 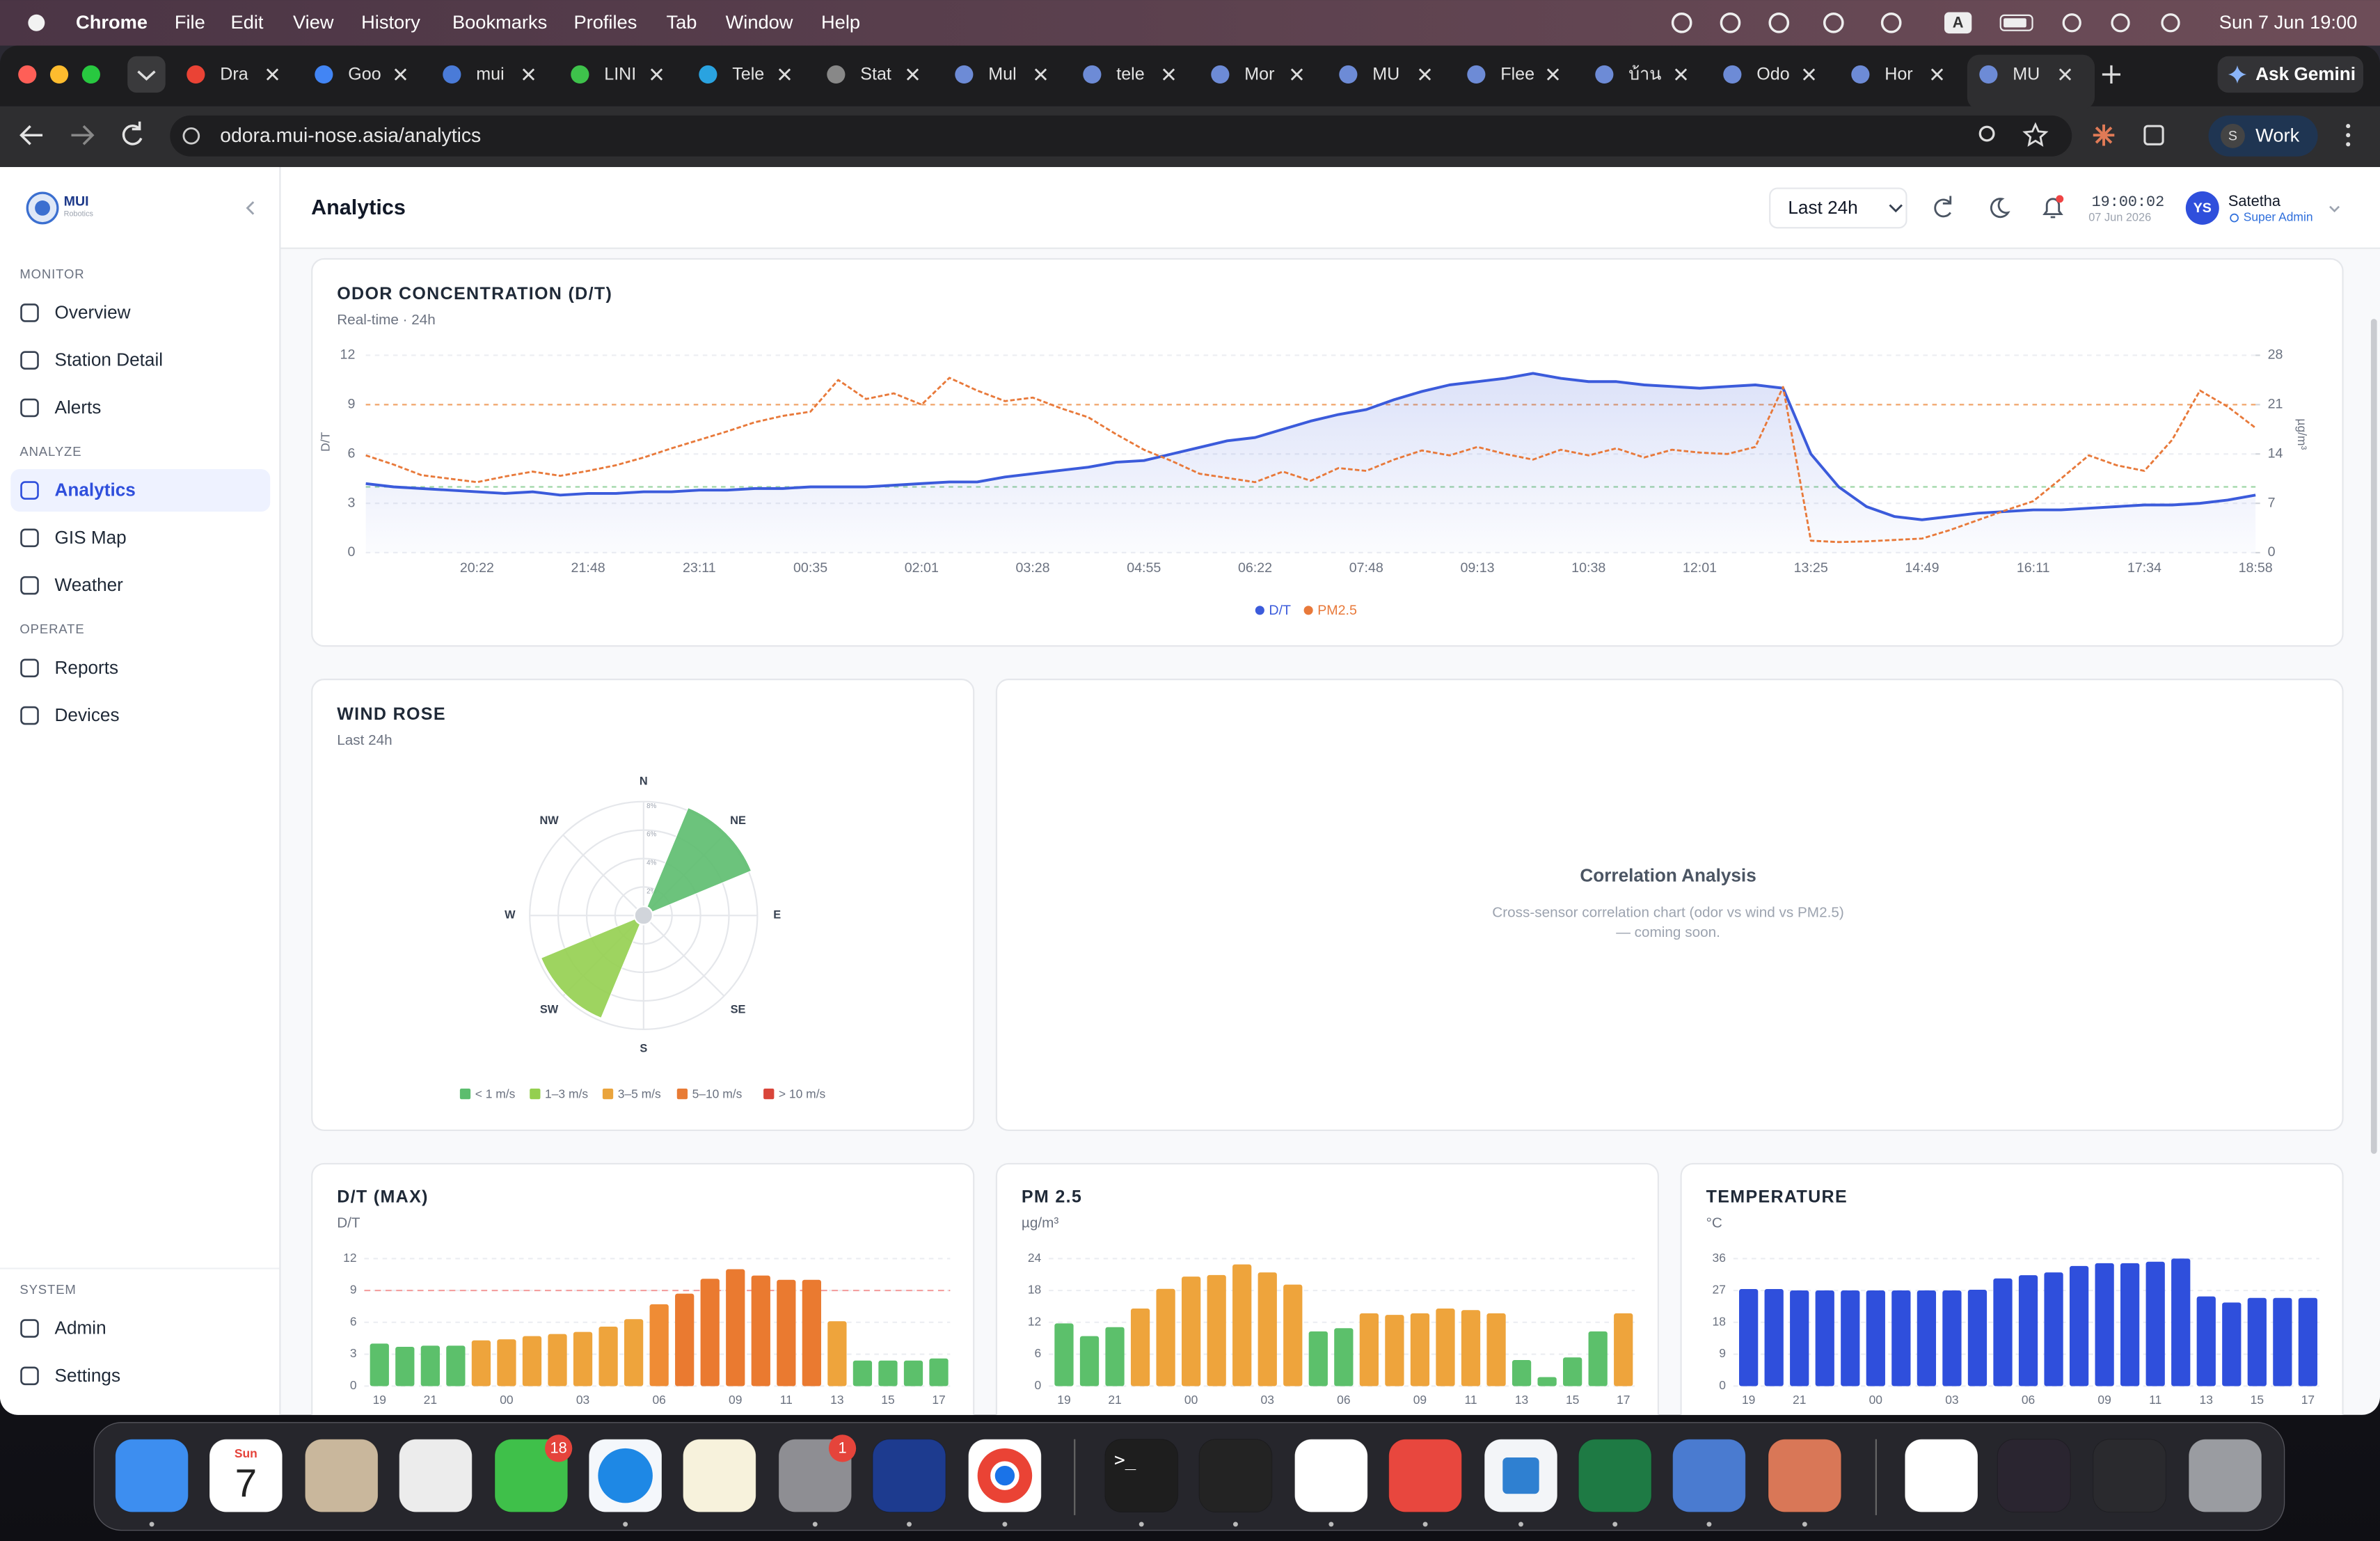 What do you see at coordinates (1987, 133) in the screenshot?
I see `zoom-icon` at bounding box center [1987, 133].